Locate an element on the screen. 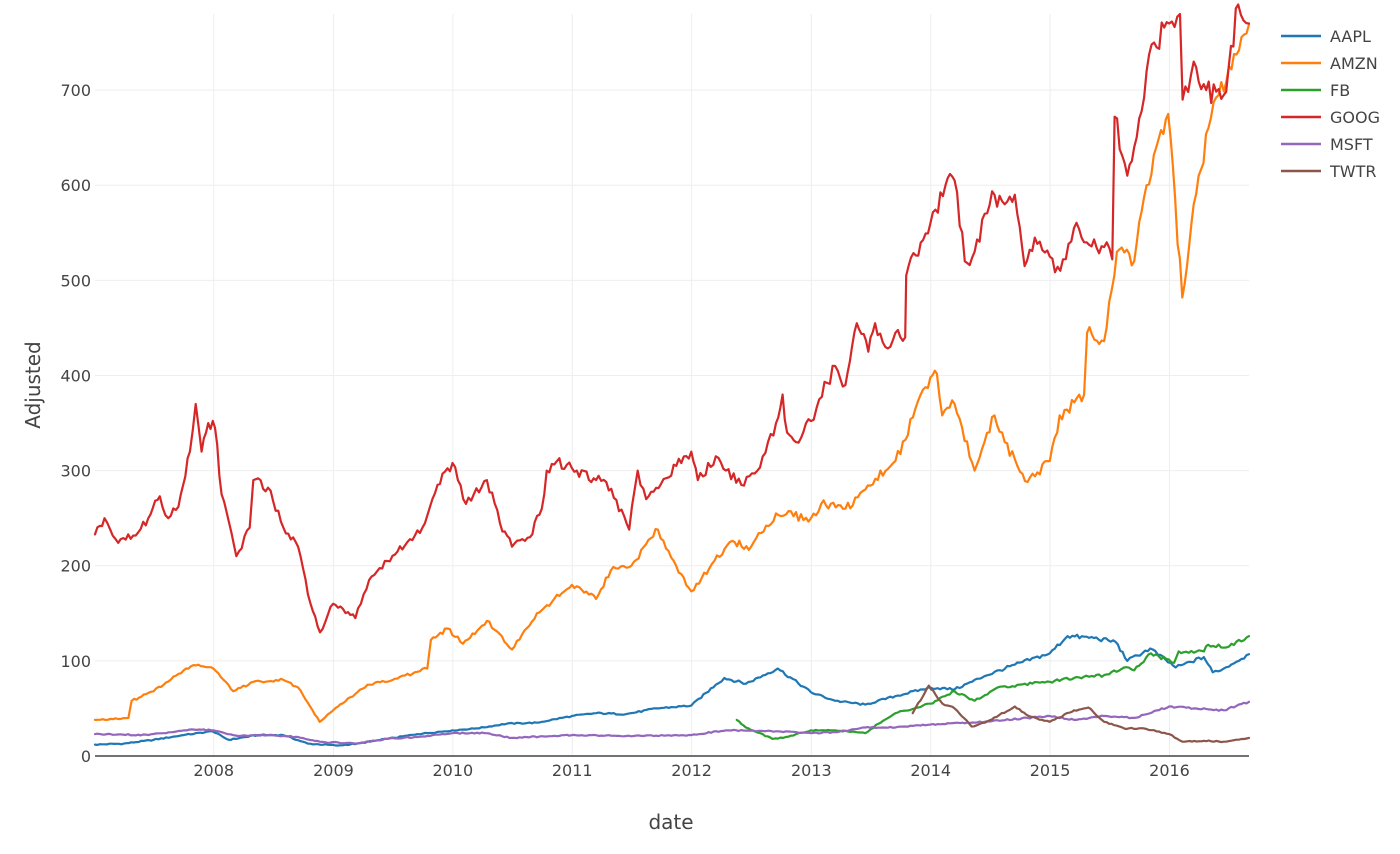 This screenshot has height=854, width=1400. x-tick-label: 2016 is located at coordinates (1169, 770).